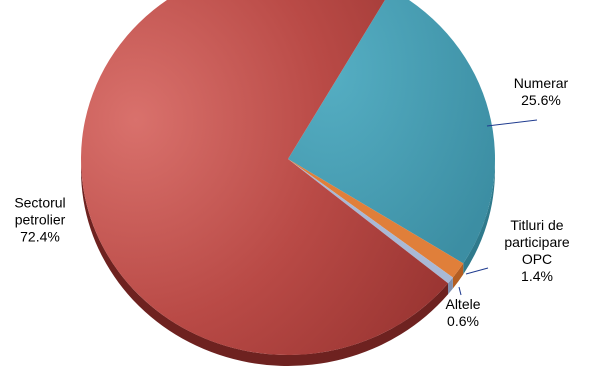  Describe the element at coordinates (537, 242) in the screenshot. I see `slice-name-label: participare` at that location.